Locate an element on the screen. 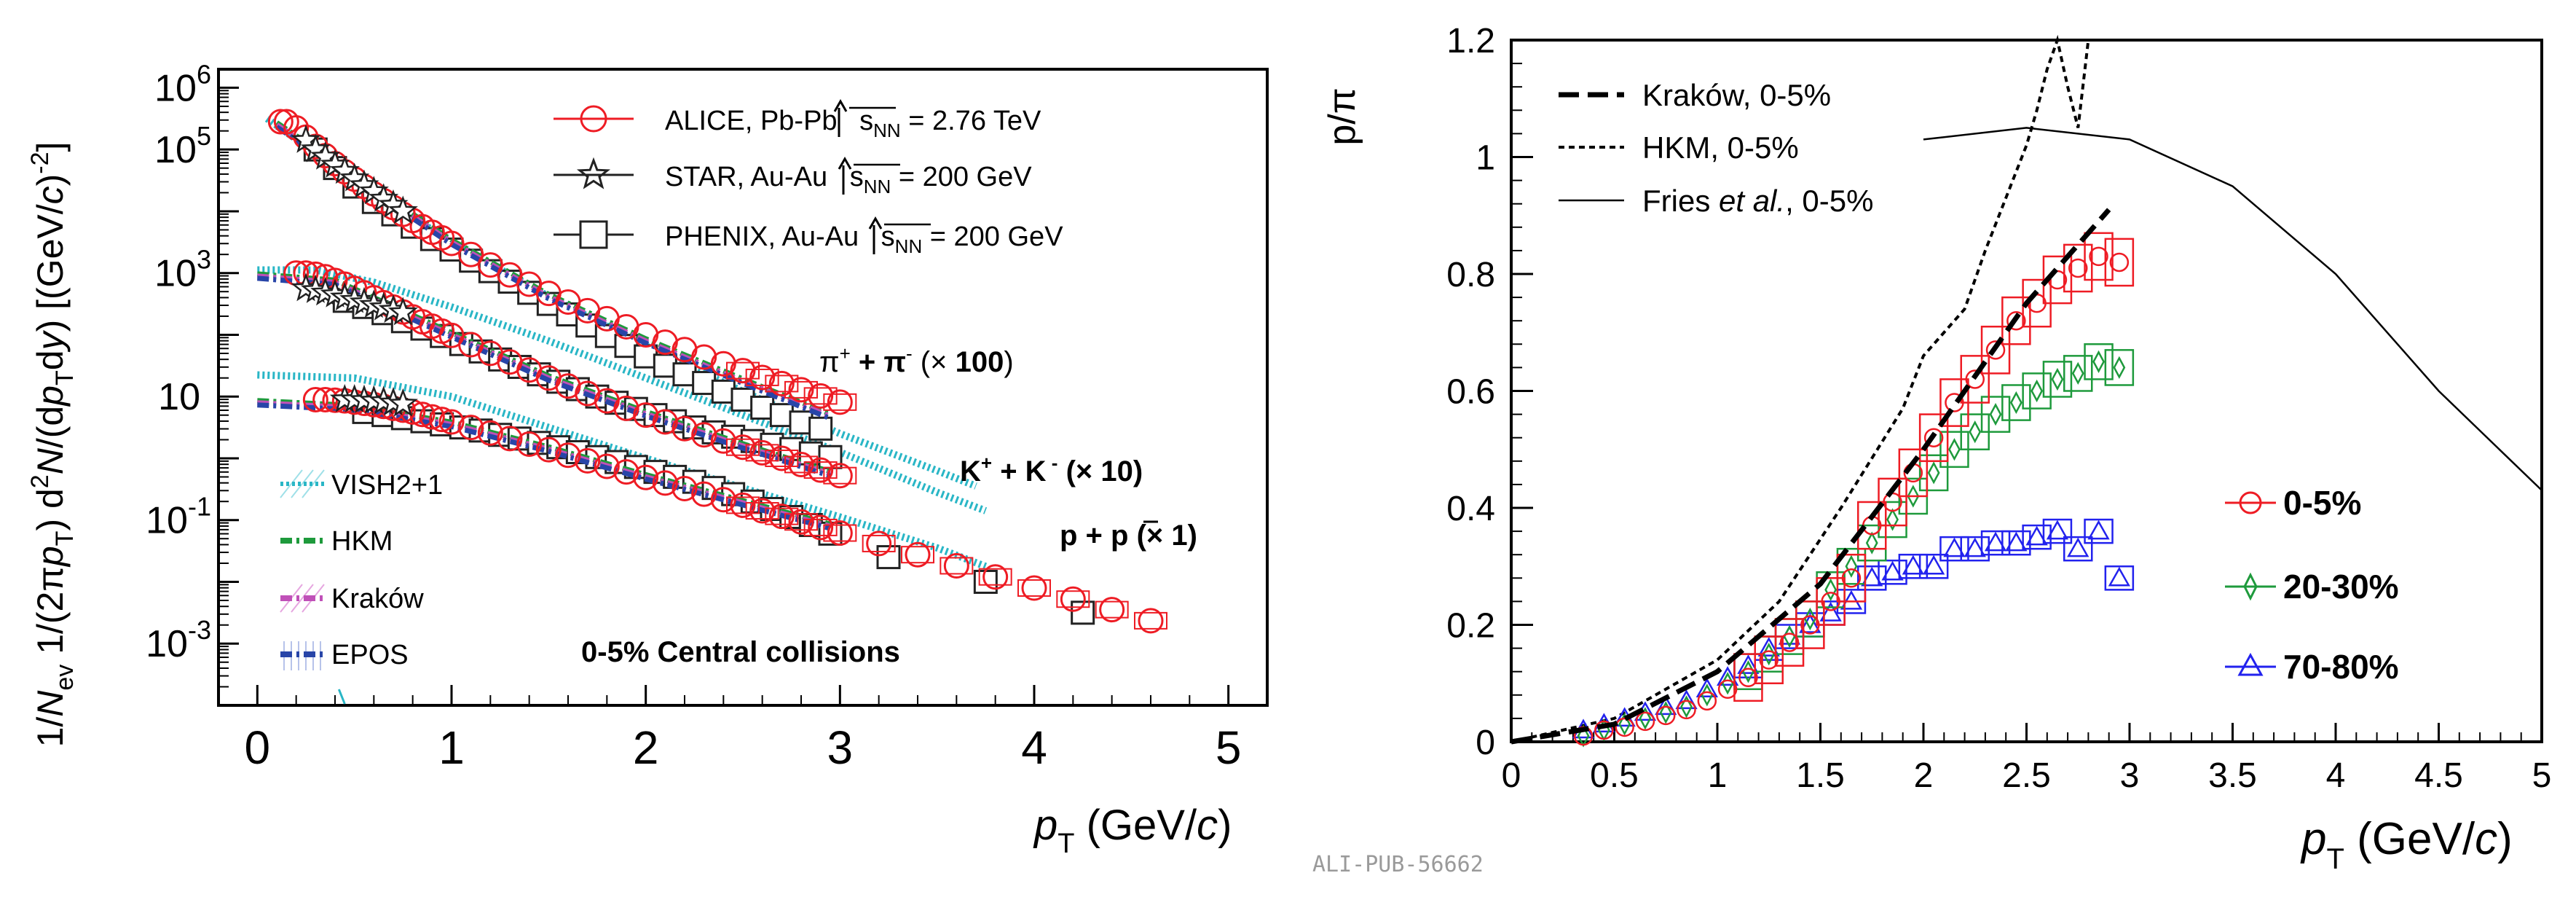 This screenshot has height=897, width=2576. phenix-marker is located at coordinates (1083, 612).